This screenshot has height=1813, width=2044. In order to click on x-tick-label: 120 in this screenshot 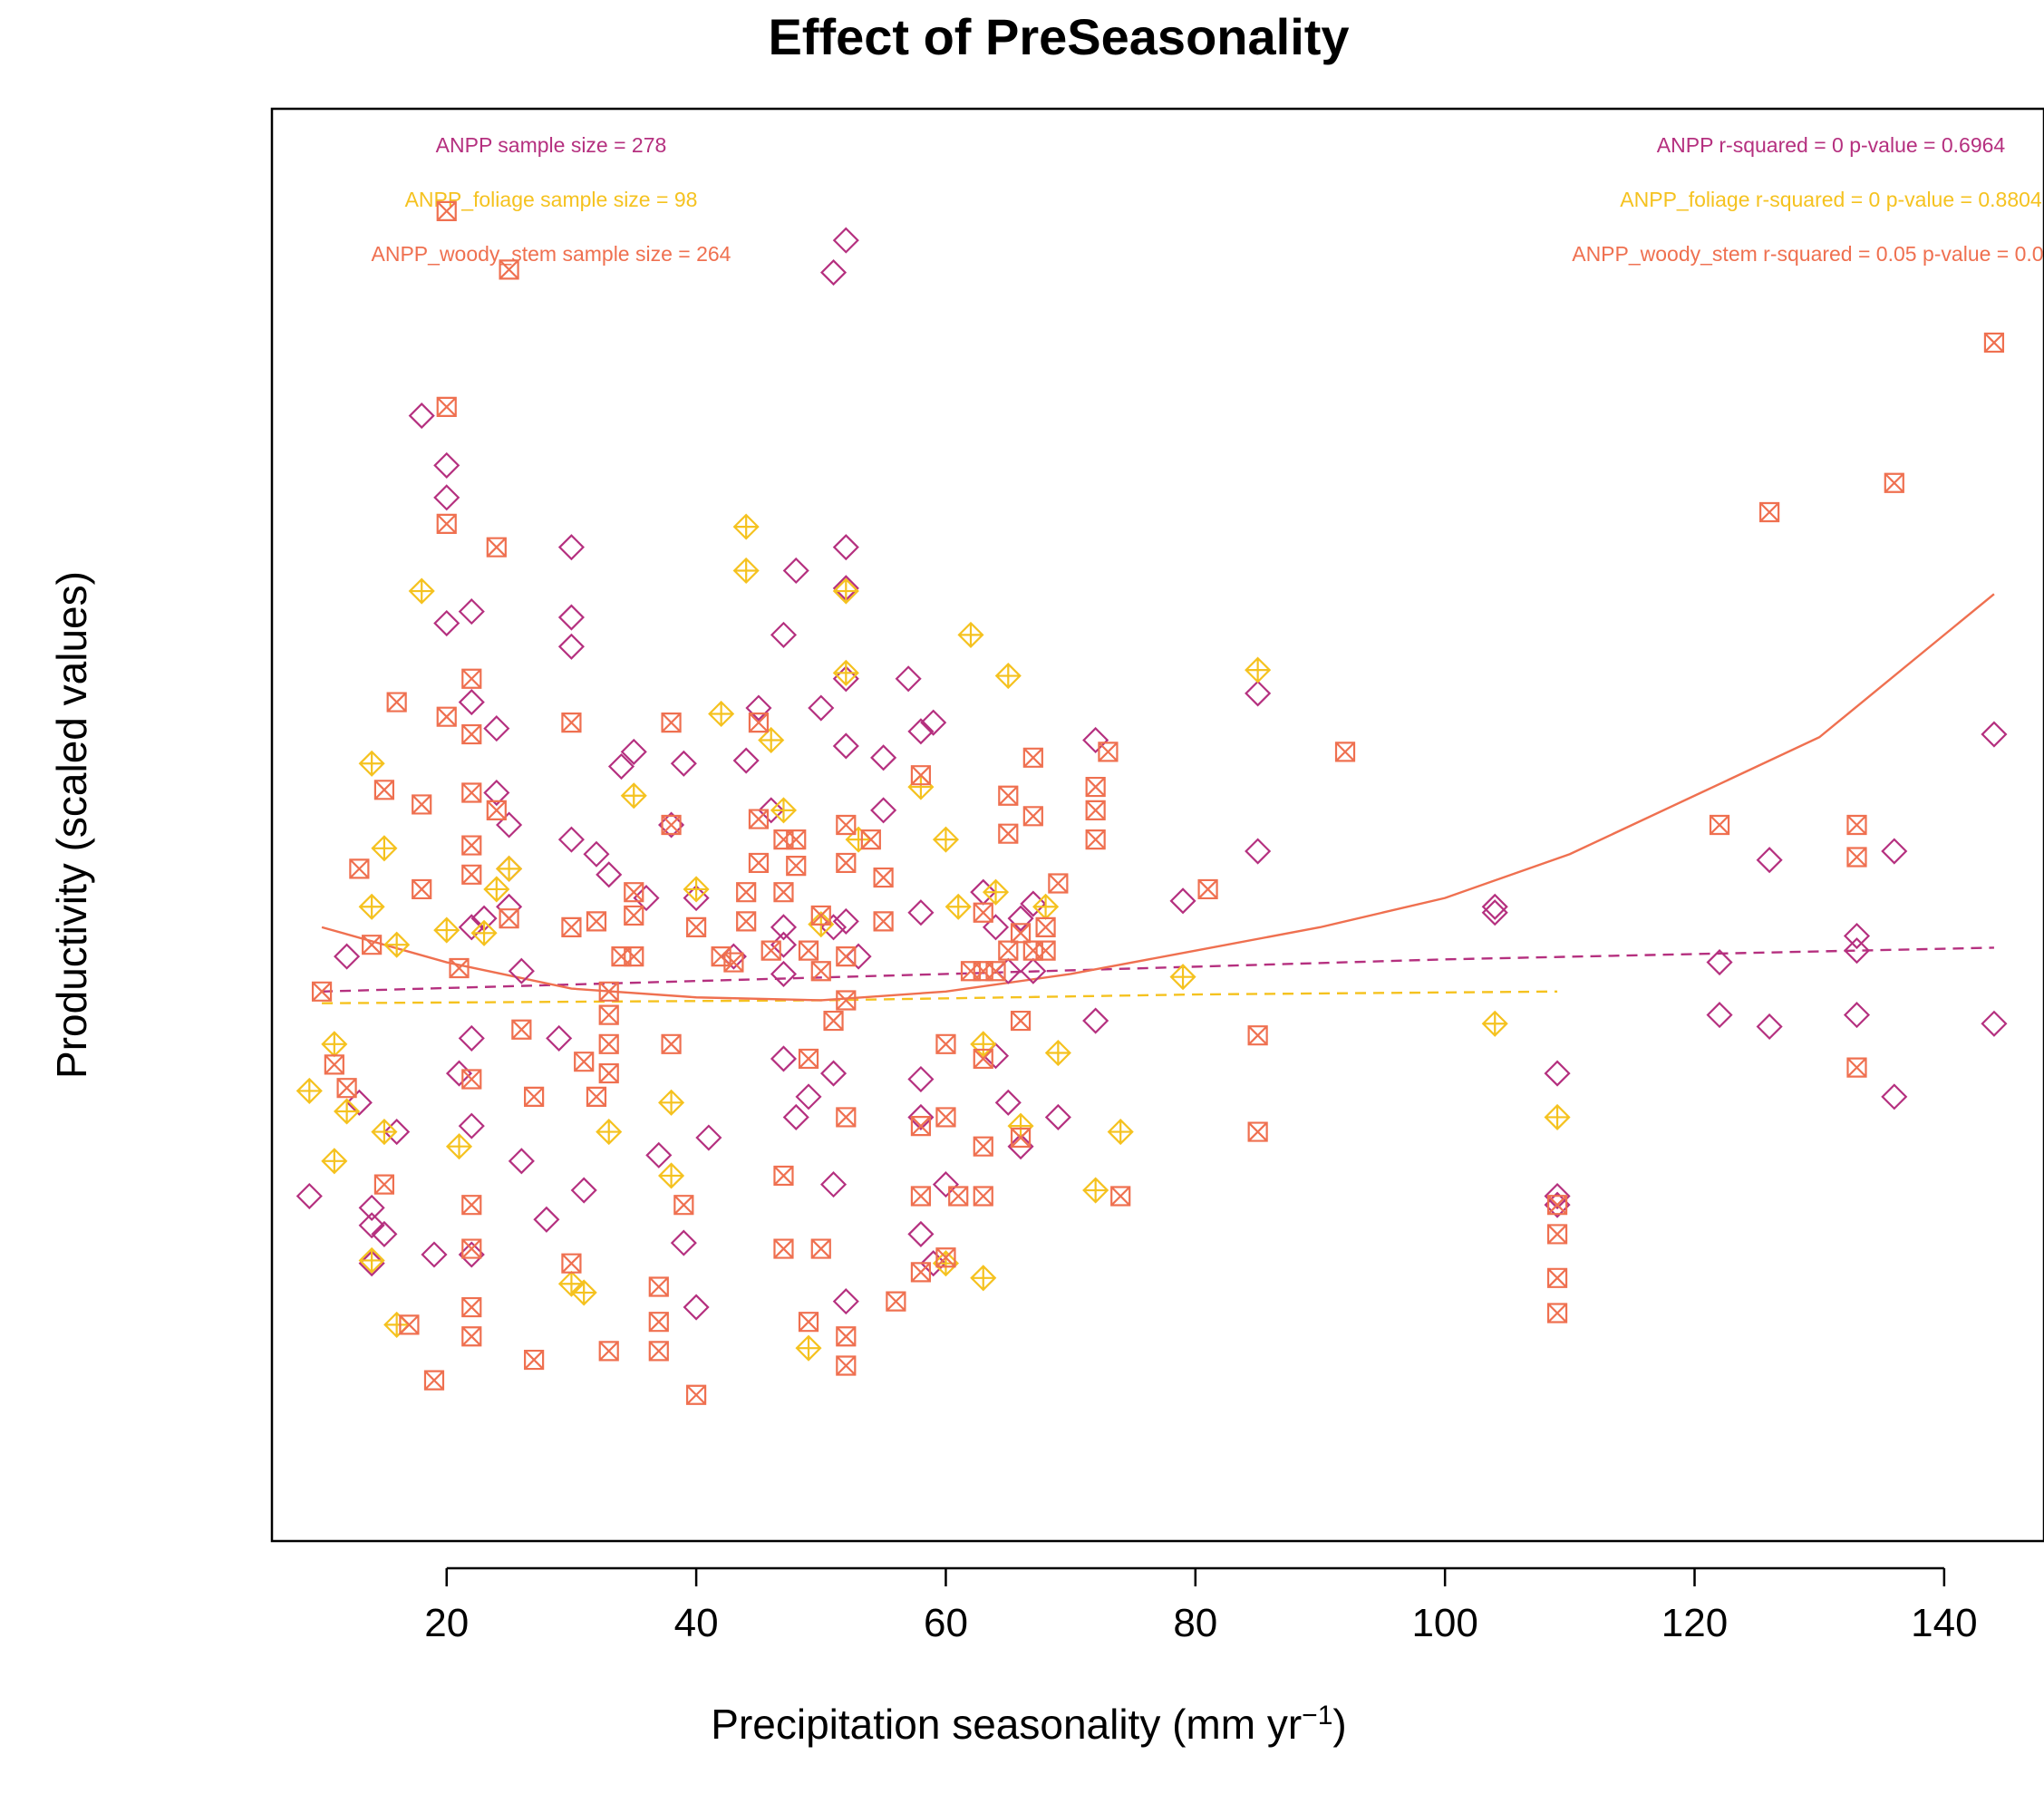, I will do `click(1694, 1623)`.